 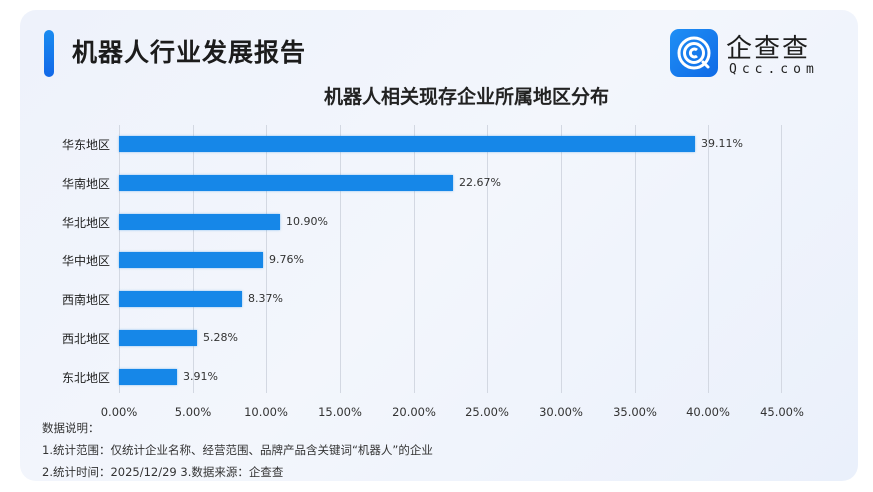 I want to click on bar-dongbei, so click(x=148, y=377).